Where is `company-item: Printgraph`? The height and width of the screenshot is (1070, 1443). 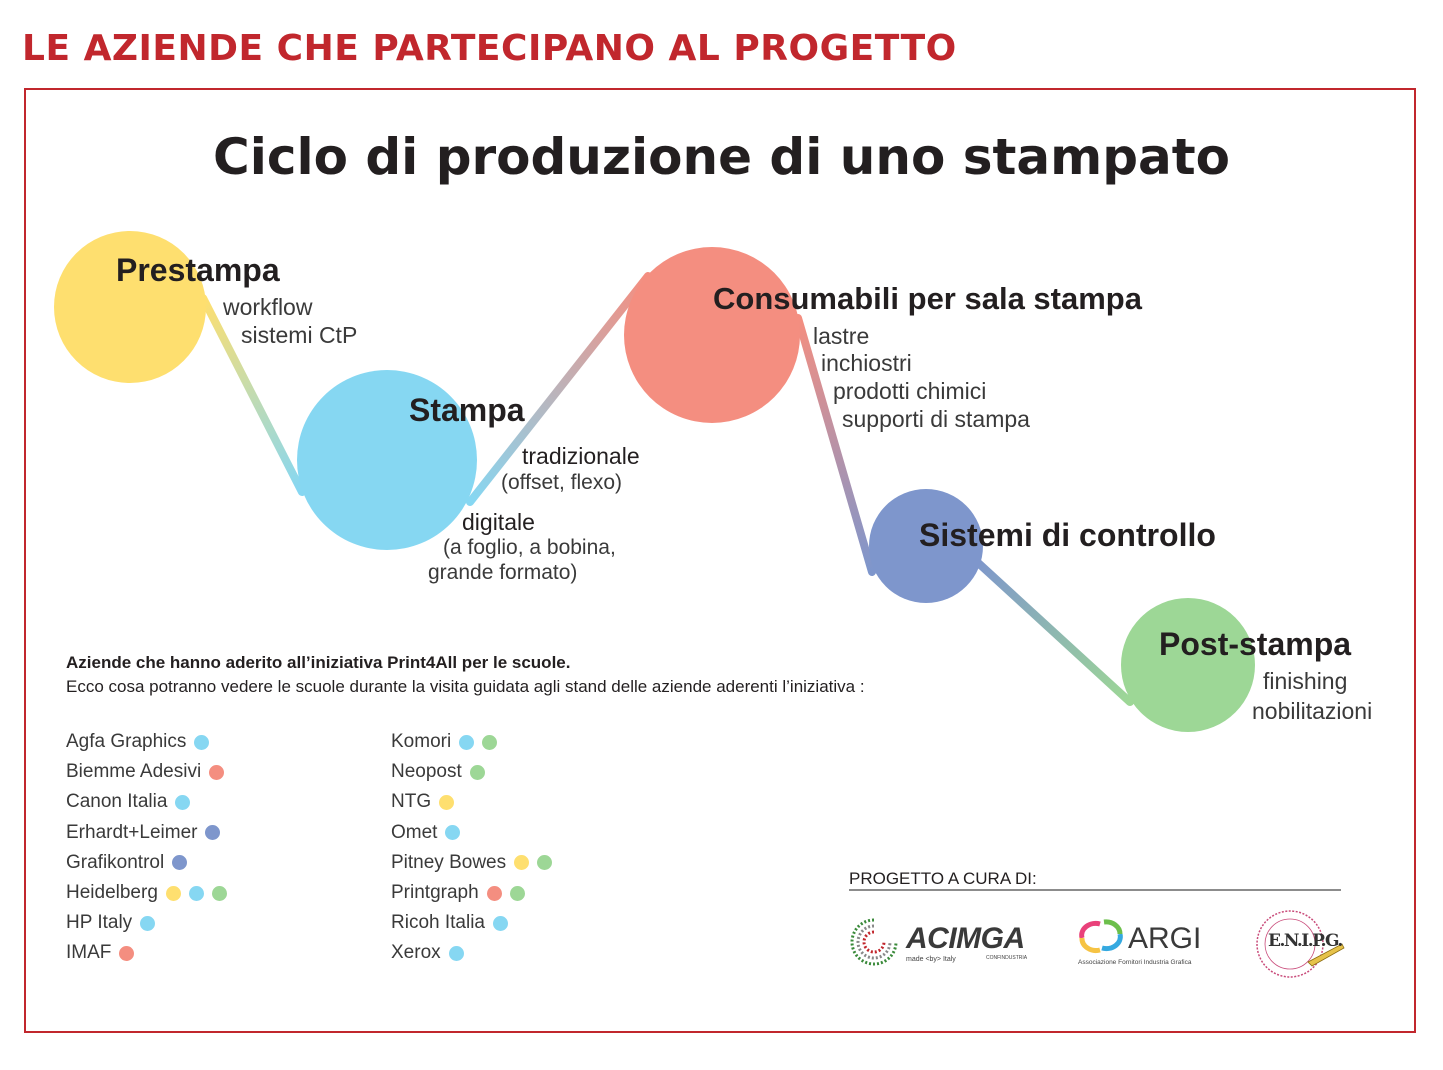
company-item: Printgraph is located at coordinates (458, 893).